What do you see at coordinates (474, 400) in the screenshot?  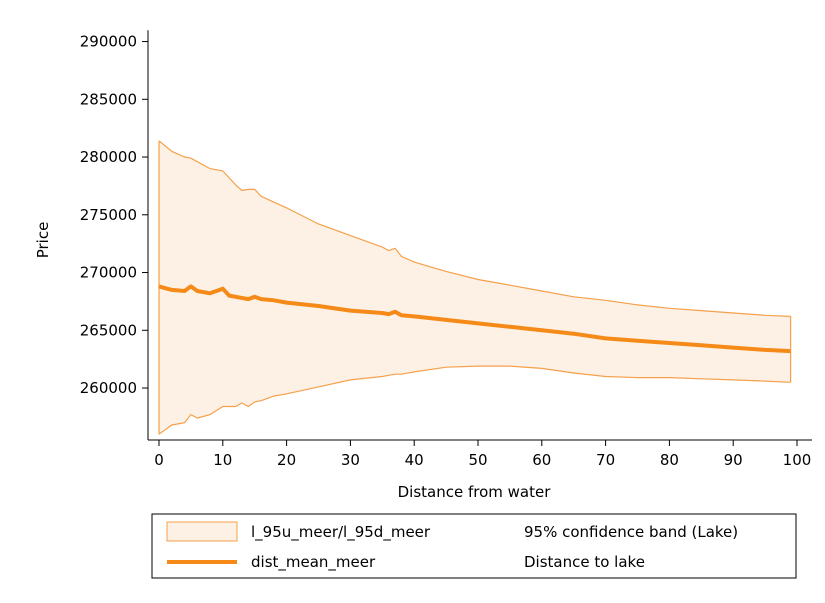 I see `band-lower-line` at bounding box center [474, 400].